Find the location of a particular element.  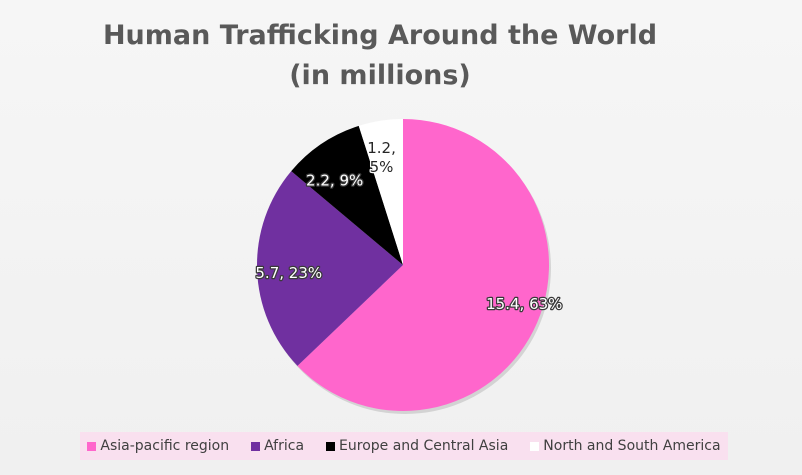

legend-swatch-north-south-america is located at coordinates (535, 446).